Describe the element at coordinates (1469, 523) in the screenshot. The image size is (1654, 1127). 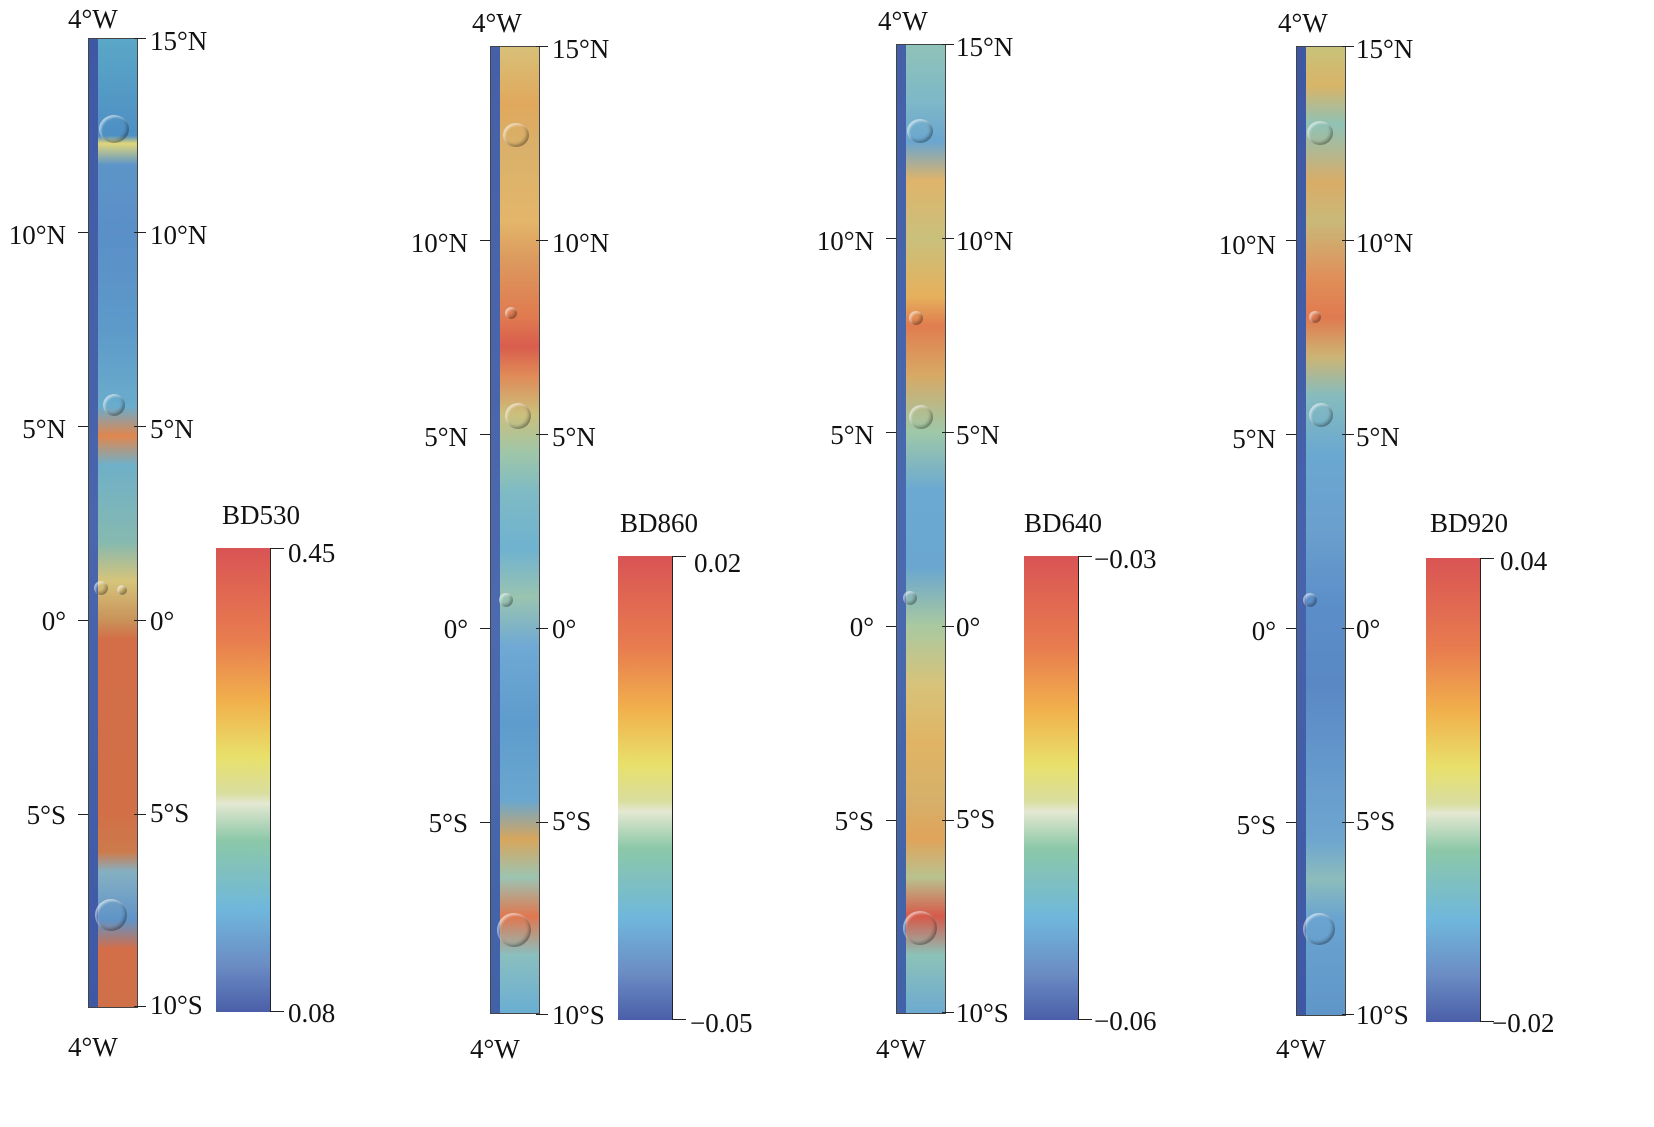
I see `colorbar-title: BD920` at that location.